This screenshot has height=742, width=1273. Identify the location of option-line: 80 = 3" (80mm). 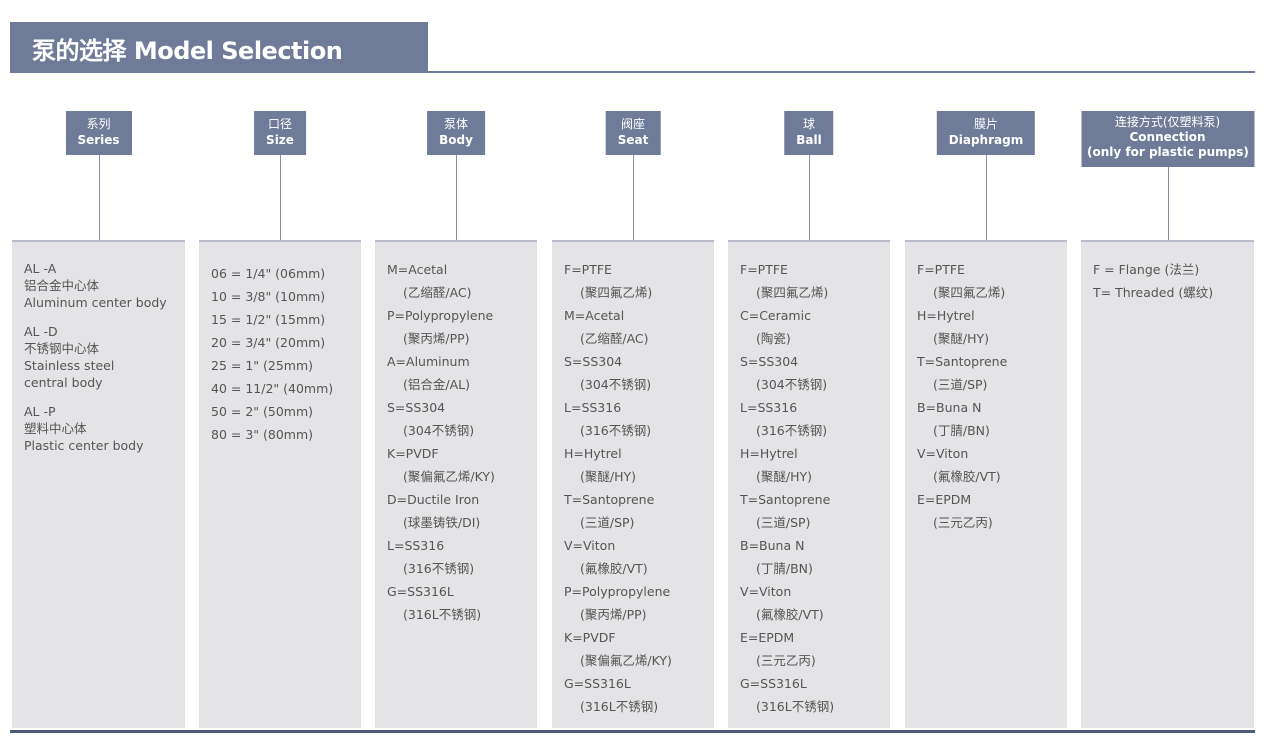
(262, 434).